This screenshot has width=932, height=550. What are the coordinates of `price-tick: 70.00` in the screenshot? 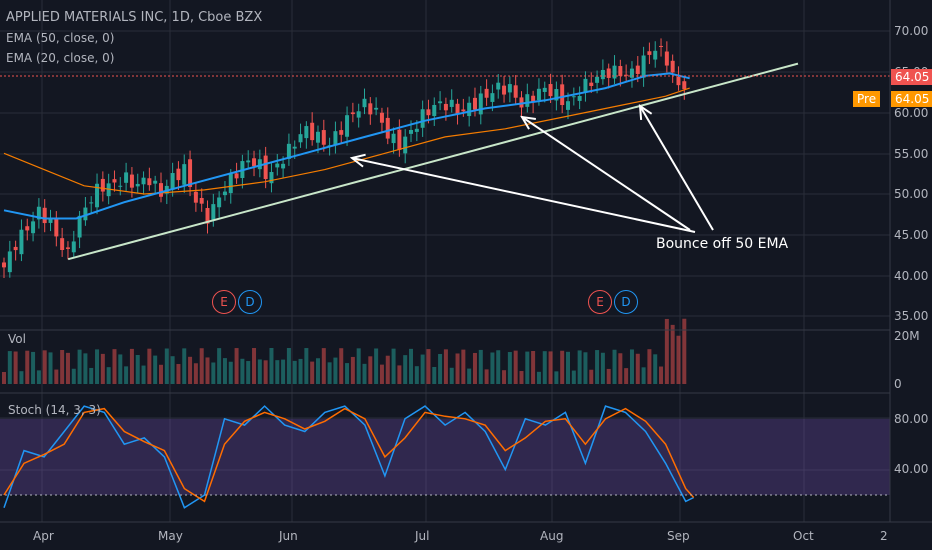 It's located at (911, 31).